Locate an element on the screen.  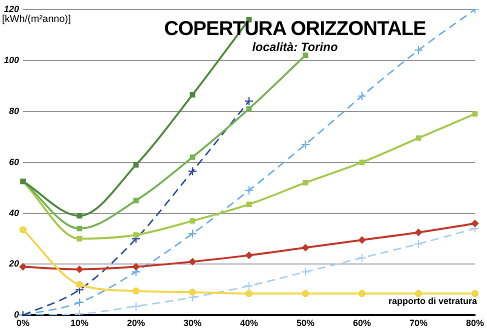
y-axis-title: [kWh/(m²anno)] is located at coordinates (36, 19).